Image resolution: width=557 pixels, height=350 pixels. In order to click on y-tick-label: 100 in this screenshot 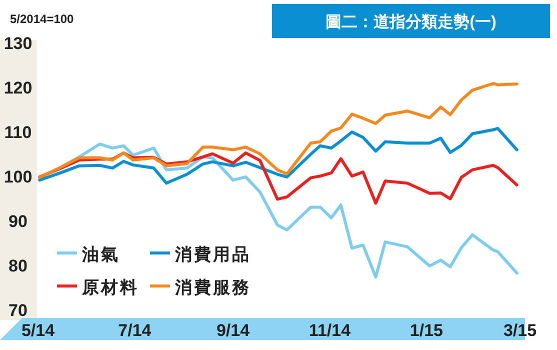, I will do `click(18, 177)`.